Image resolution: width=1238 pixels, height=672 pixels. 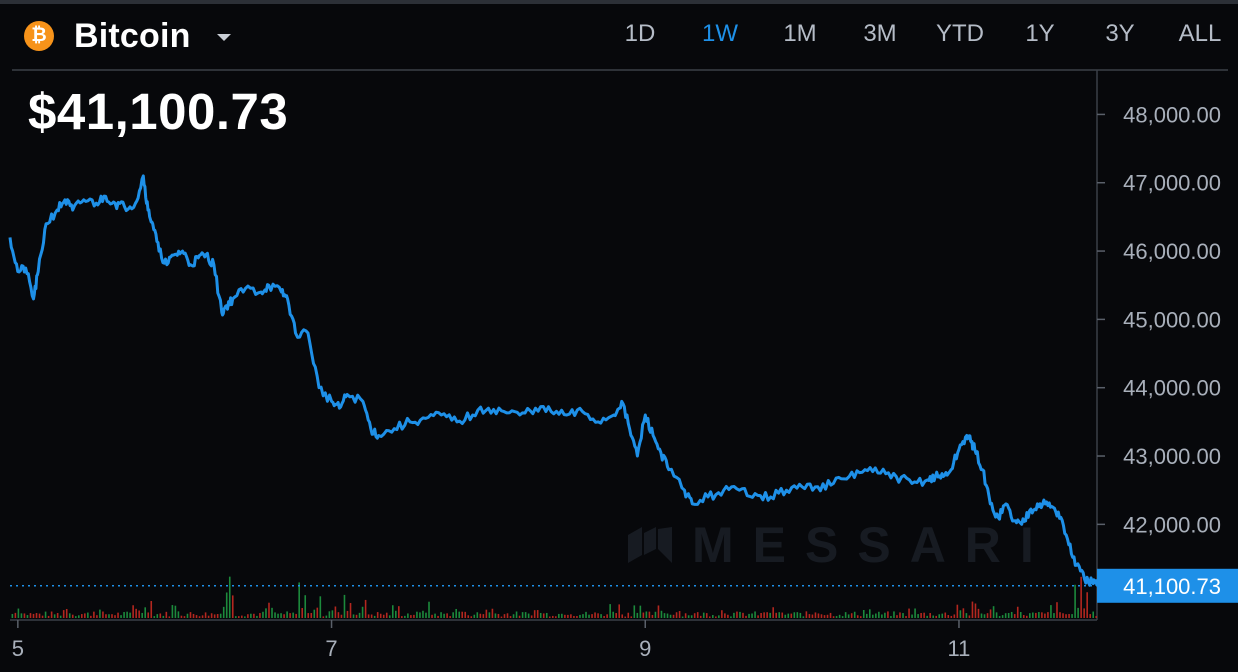 I want to click on y-tick-label: 43,000.00, so click(x=1172, y=456).